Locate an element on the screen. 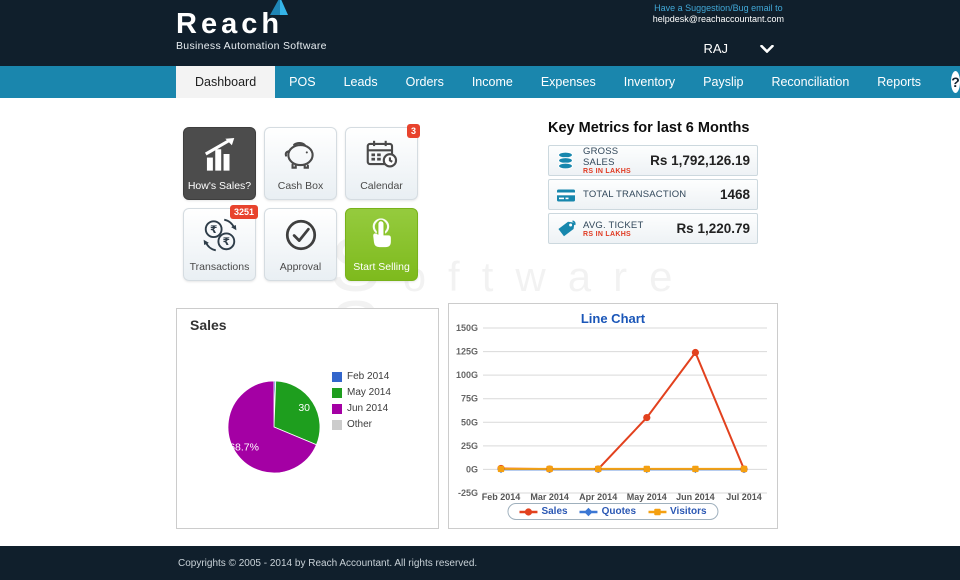  pie-legend: Feb 2014 May 2014 Jun 2014 Other is located at coordinates (361, 403).